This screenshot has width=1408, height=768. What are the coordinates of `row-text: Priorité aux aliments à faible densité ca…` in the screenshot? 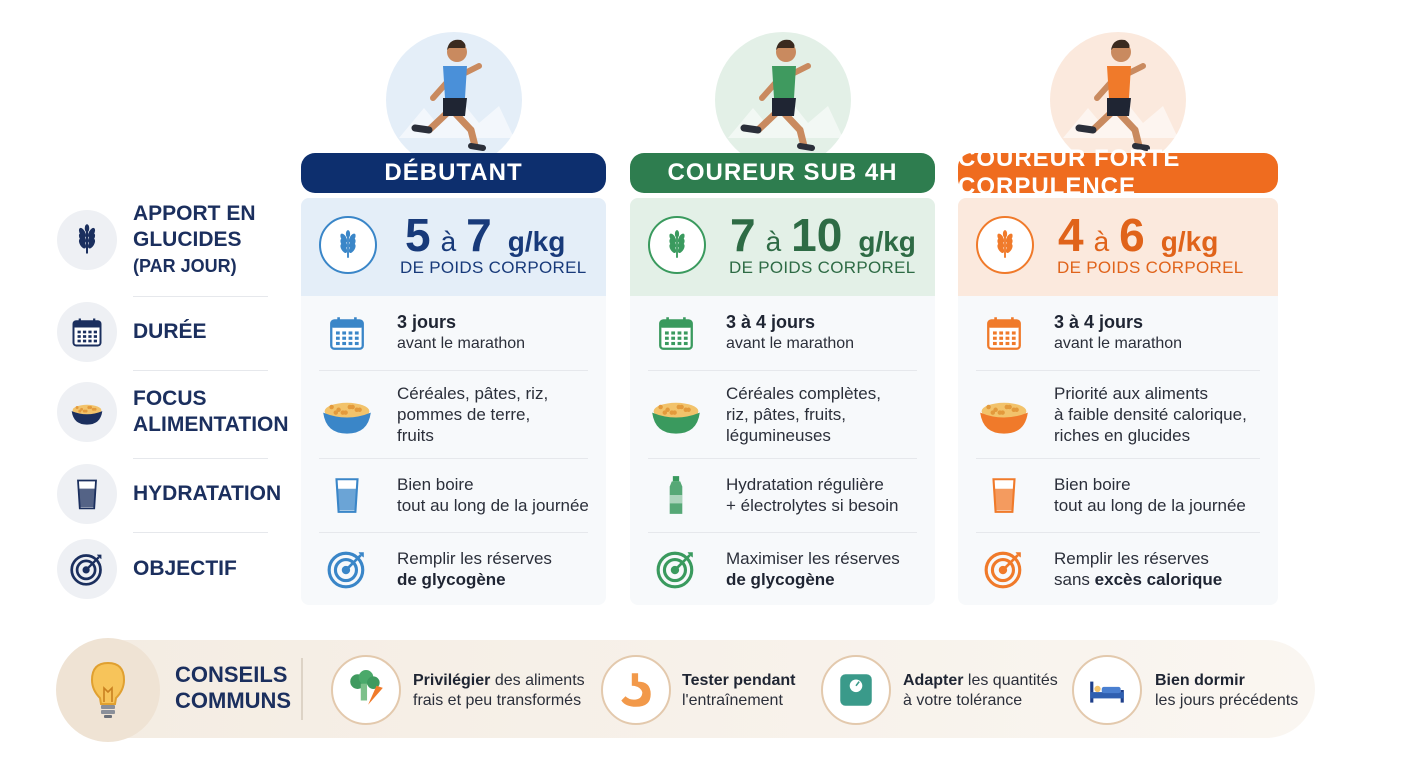 It's located at (1150, 414).